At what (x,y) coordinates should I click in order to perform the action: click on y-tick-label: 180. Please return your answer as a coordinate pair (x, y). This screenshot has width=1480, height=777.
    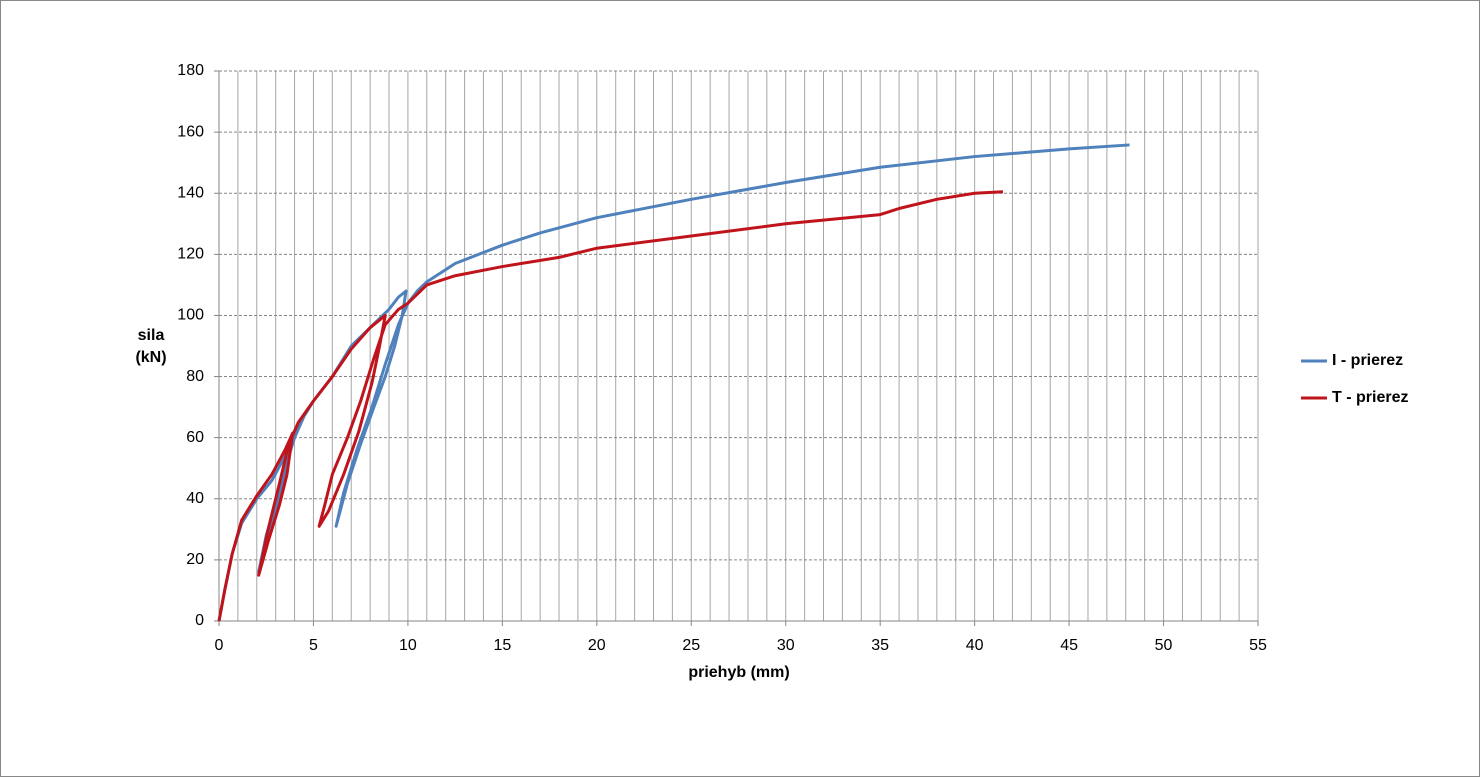
    Looking at the image, I should click on (190, 70).